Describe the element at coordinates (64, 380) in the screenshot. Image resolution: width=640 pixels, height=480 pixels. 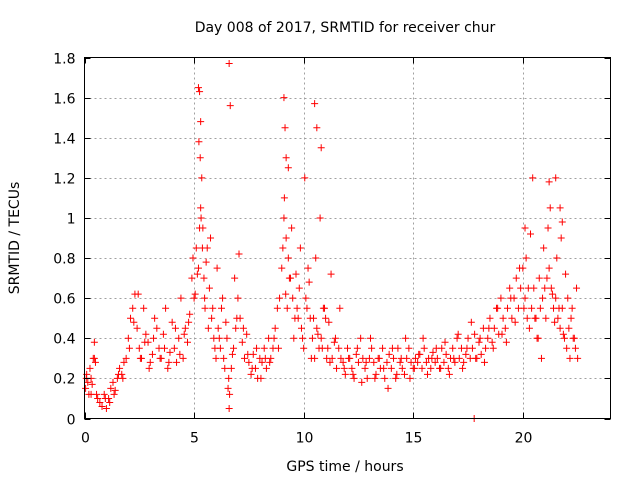
I see `y-tick-label: 0.2` at that location.